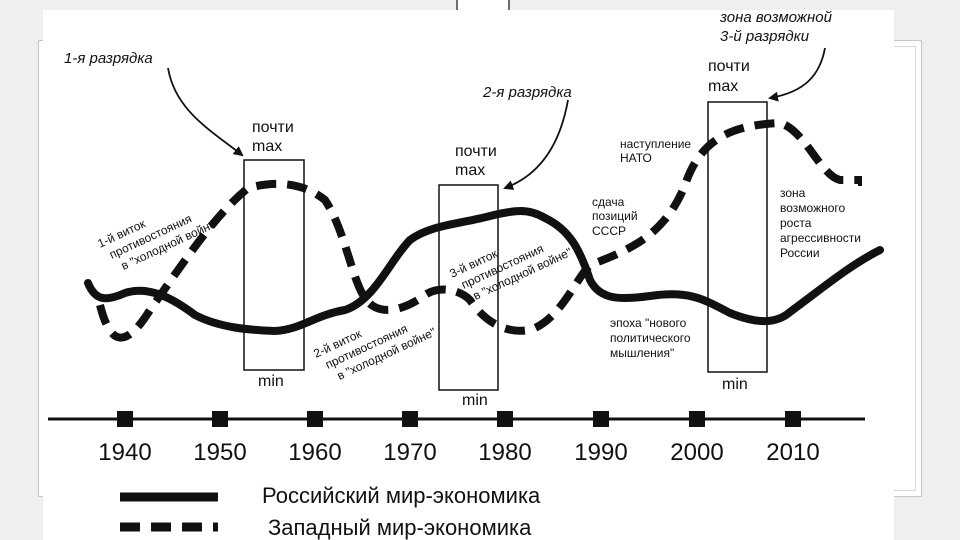 The width and height of the screenshot is (960, 540). Describe the element at coordinates (527, 92) in the screenshot. I see `label-detente2: 2-я разрядка` at that location.